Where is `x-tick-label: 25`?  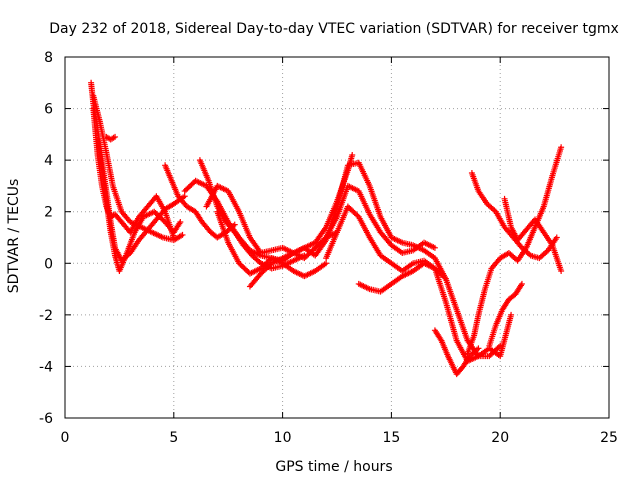
x-tick-label: 25 is located at coordinates (609, 438).